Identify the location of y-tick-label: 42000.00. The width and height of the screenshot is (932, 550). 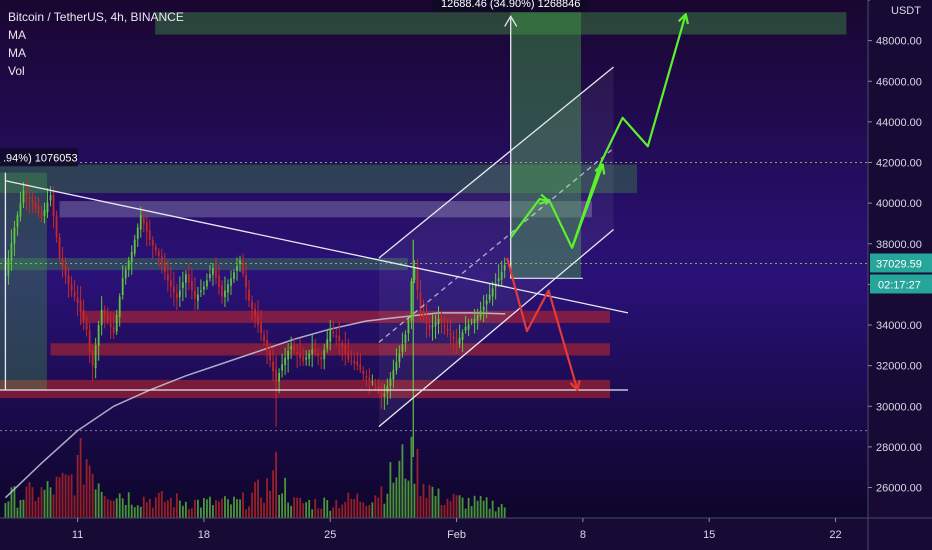
(899, 164).